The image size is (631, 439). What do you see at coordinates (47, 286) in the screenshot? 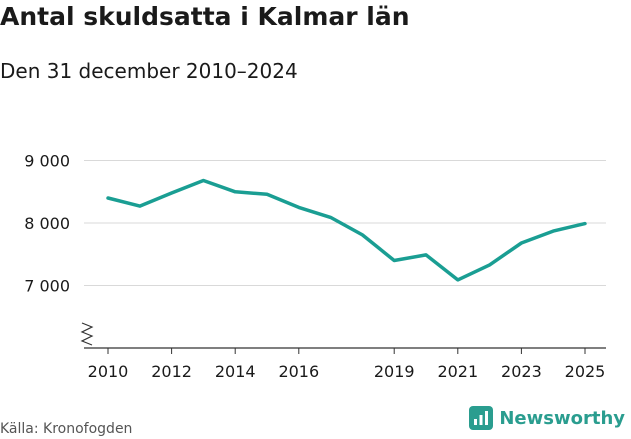
I see `y-tick-label-7000: 7 000` at bounding box center [47, 286].